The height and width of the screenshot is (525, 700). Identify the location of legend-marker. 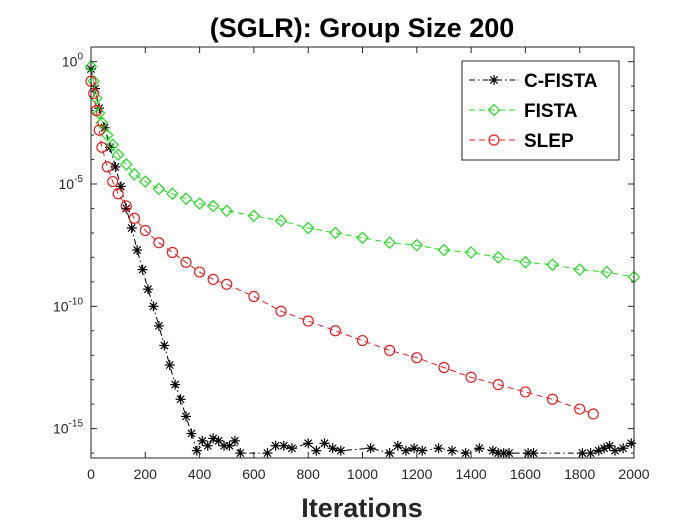
(494, 80).